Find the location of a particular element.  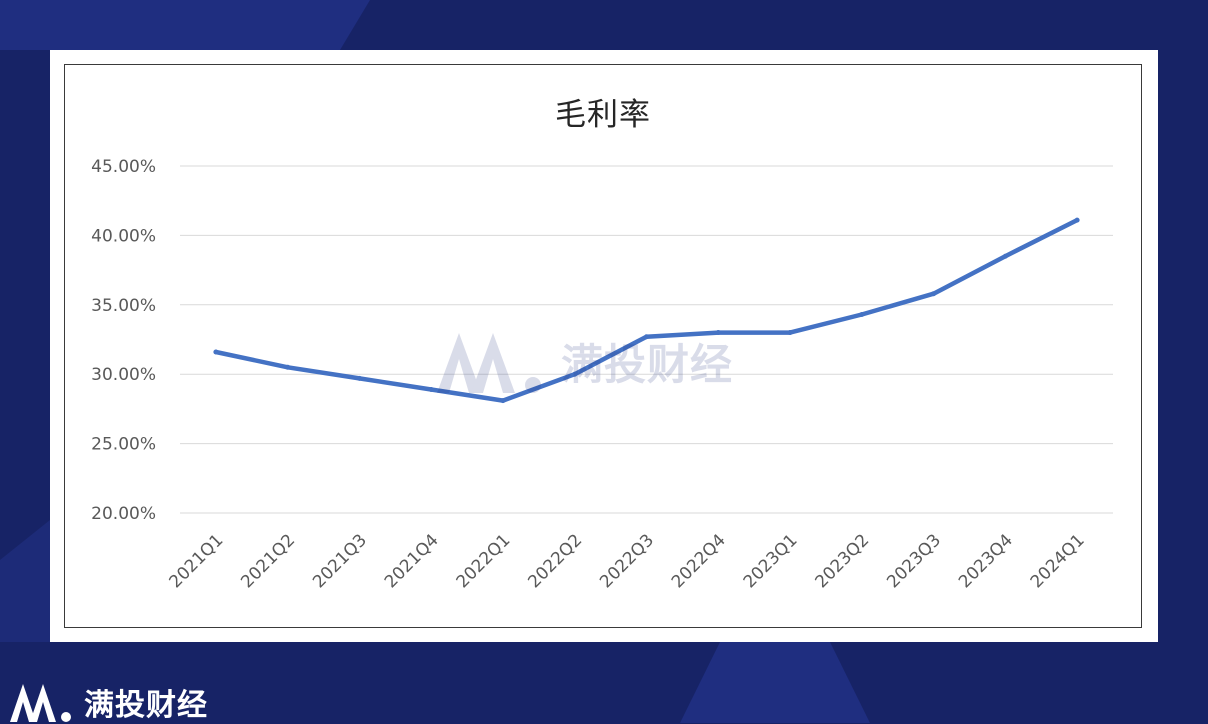

x-tick-label: 2024Q1 is located at coordinates (1058, 561).